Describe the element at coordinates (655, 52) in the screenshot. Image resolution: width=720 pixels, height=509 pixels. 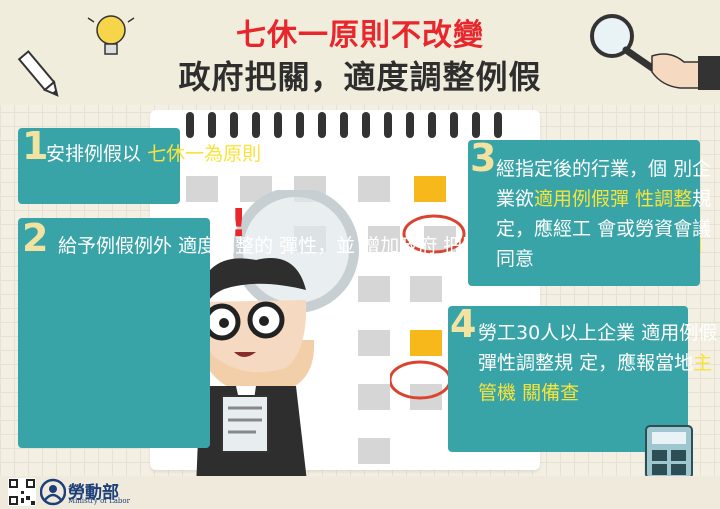
I see `magnifier-hand-icon` at that location.